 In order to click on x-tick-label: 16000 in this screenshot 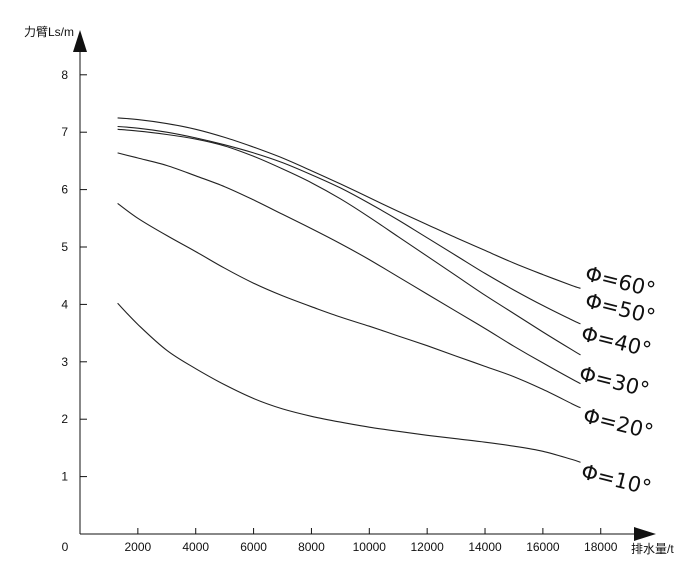, I will do `click(543, 547)`.